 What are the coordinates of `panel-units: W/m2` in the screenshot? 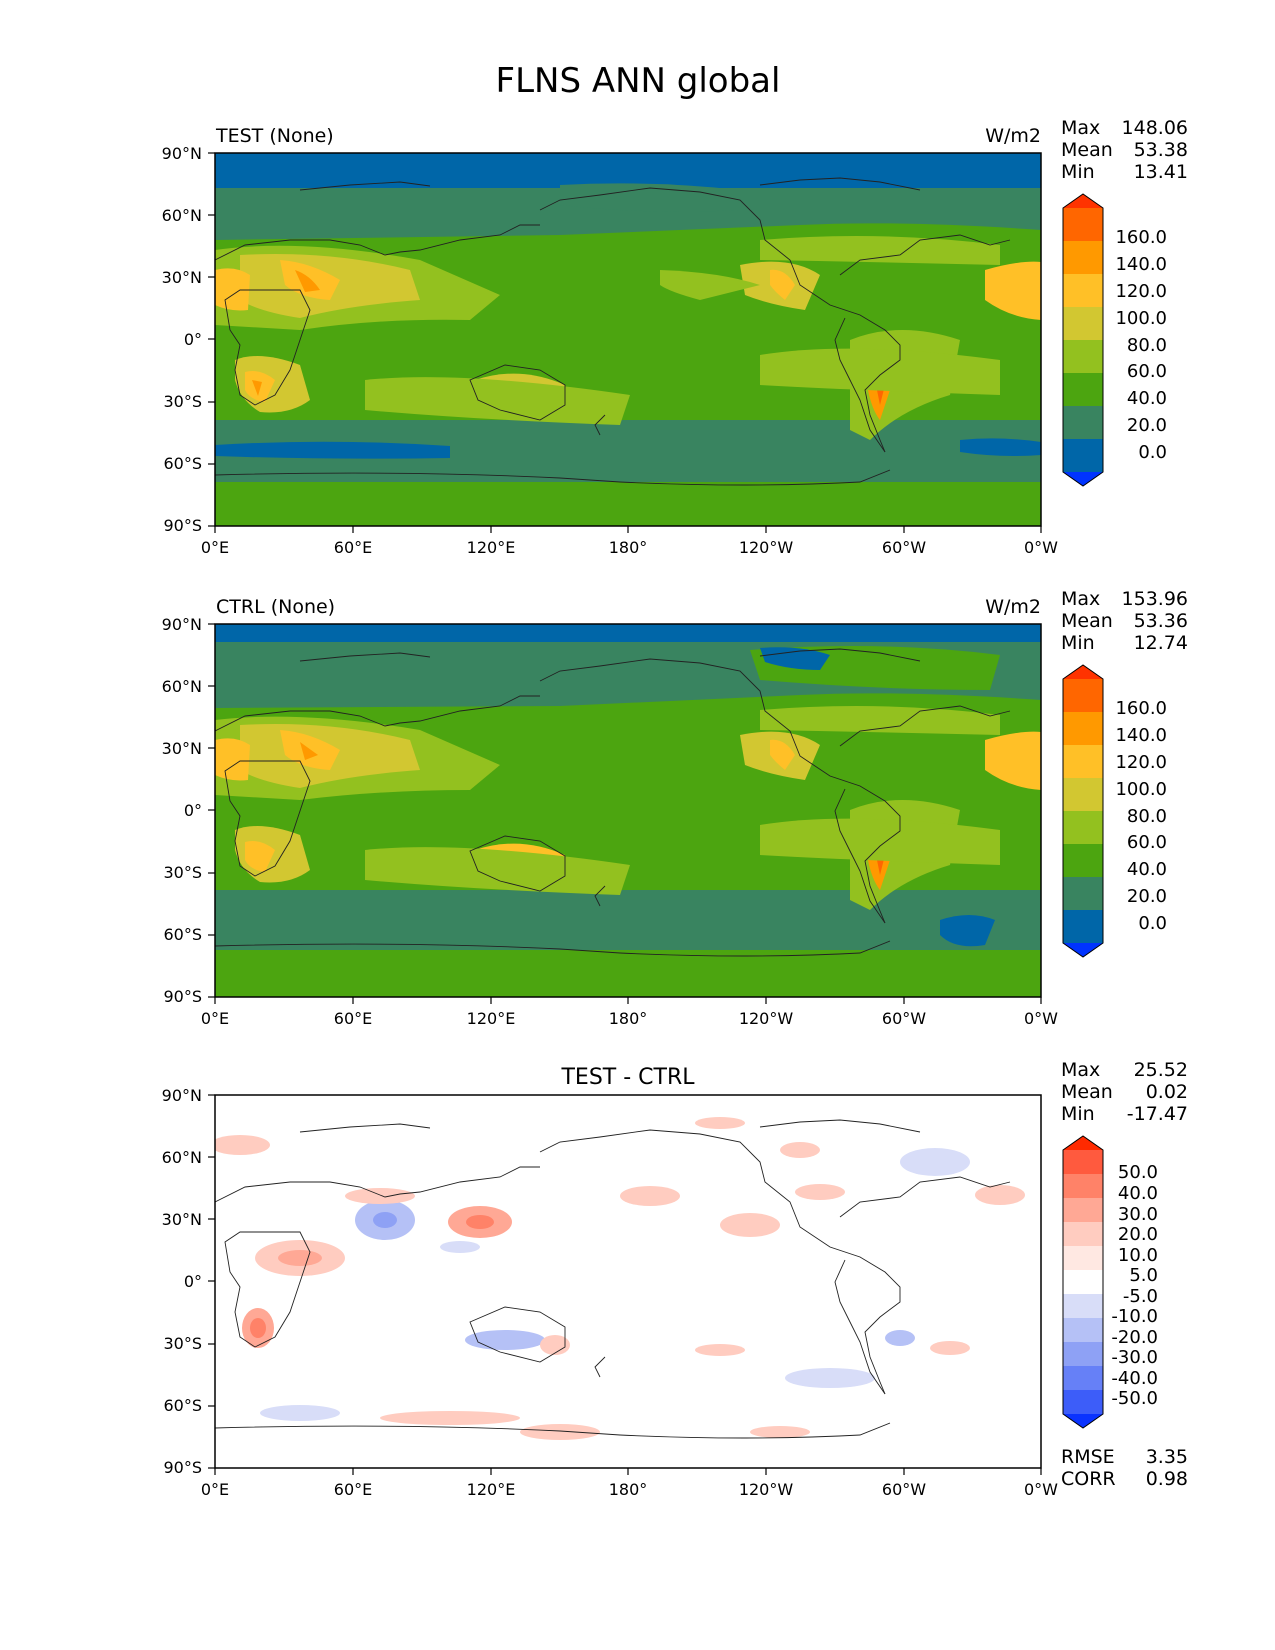 It's located at (1013, 136).